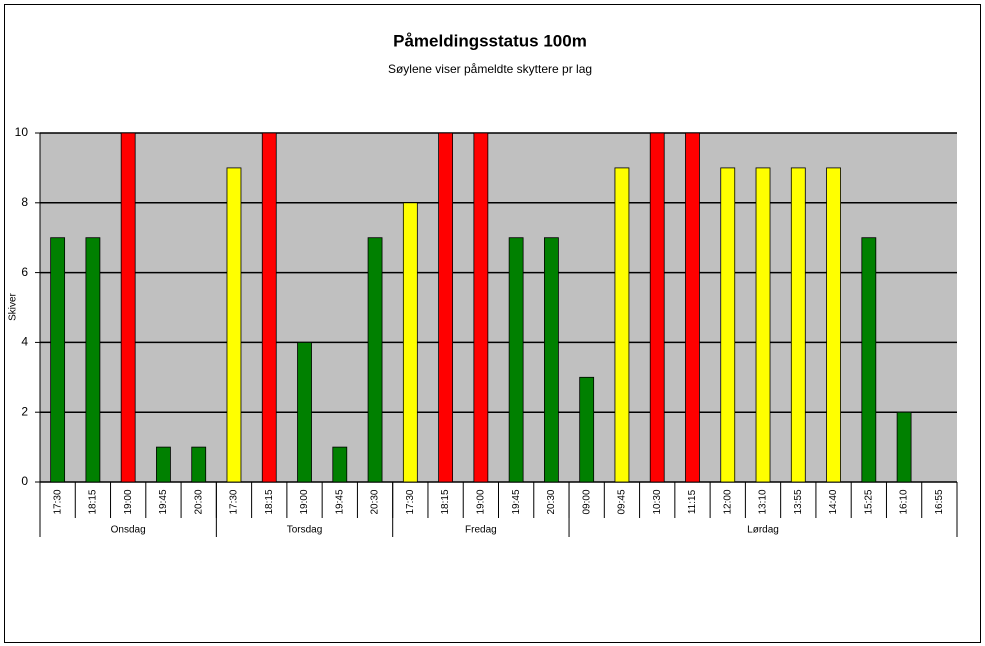 This screenshot has width=985, height=646. I want to click on x-tick-label: 13:55, so click(798, 501).